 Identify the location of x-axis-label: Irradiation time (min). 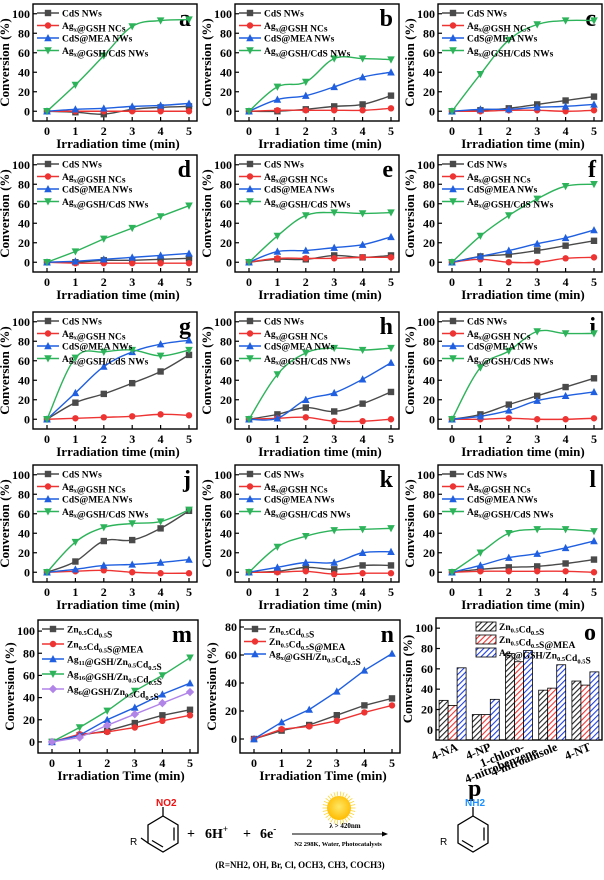
(522, 604).